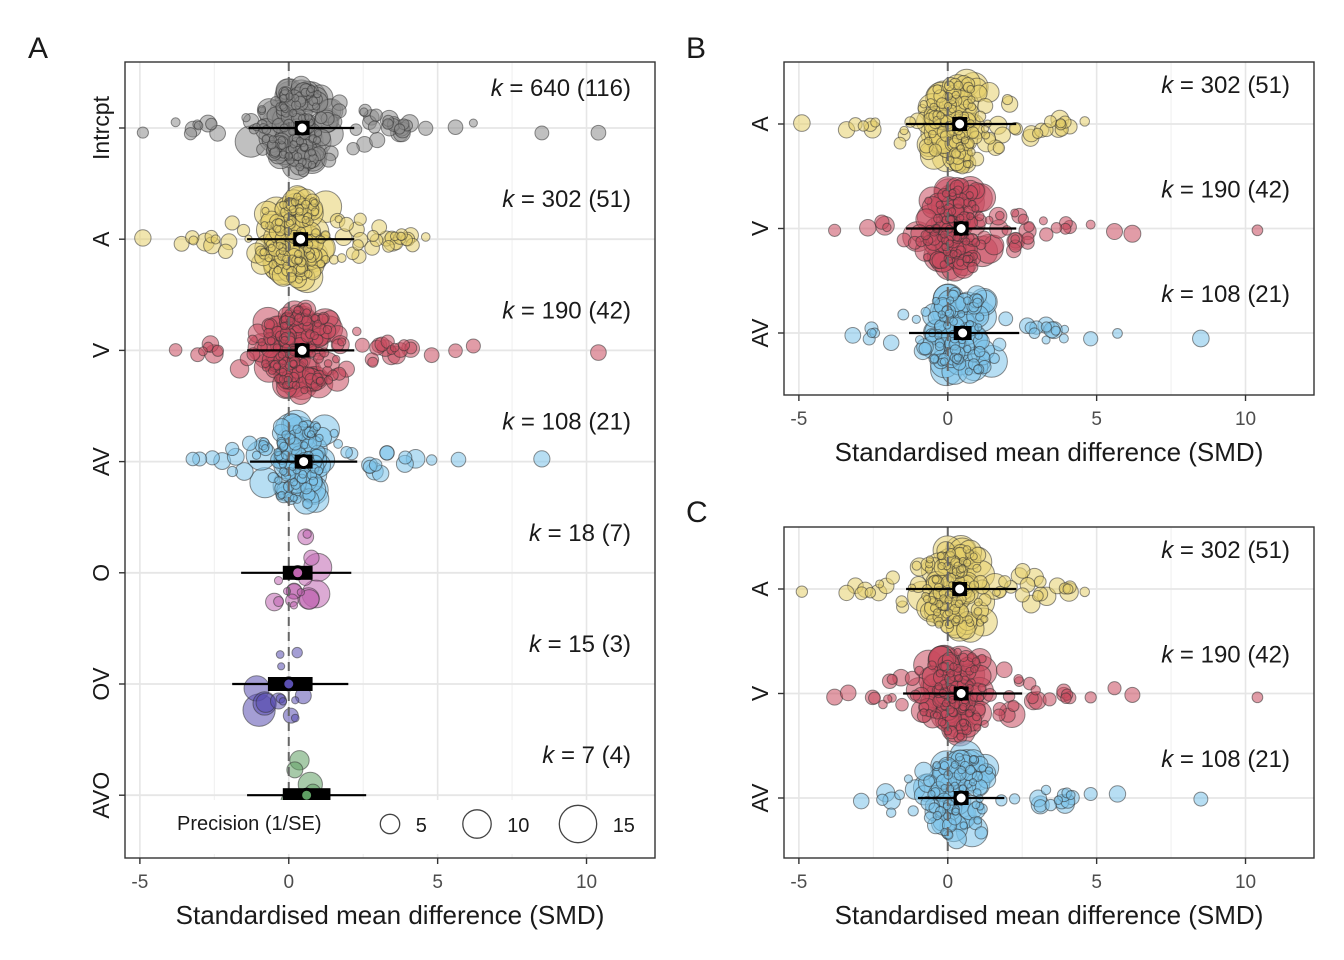  What do you see at coordinates (249, 824) in the screenshot?
I see `legend-title: Precision (1/SE)` at bounding box center [249, 824].